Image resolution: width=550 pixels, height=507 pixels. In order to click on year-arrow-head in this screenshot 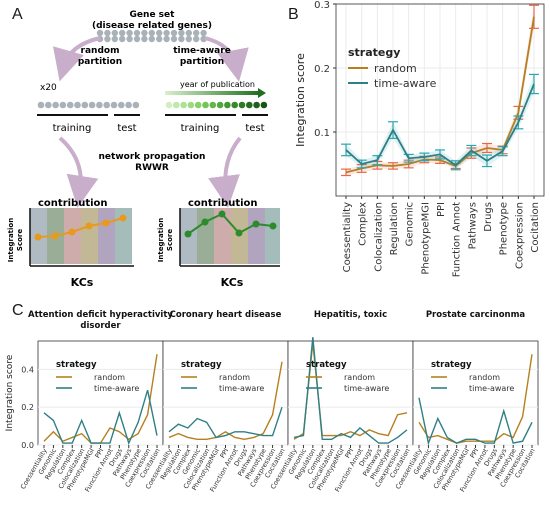, I will do `click(262, 93)`.